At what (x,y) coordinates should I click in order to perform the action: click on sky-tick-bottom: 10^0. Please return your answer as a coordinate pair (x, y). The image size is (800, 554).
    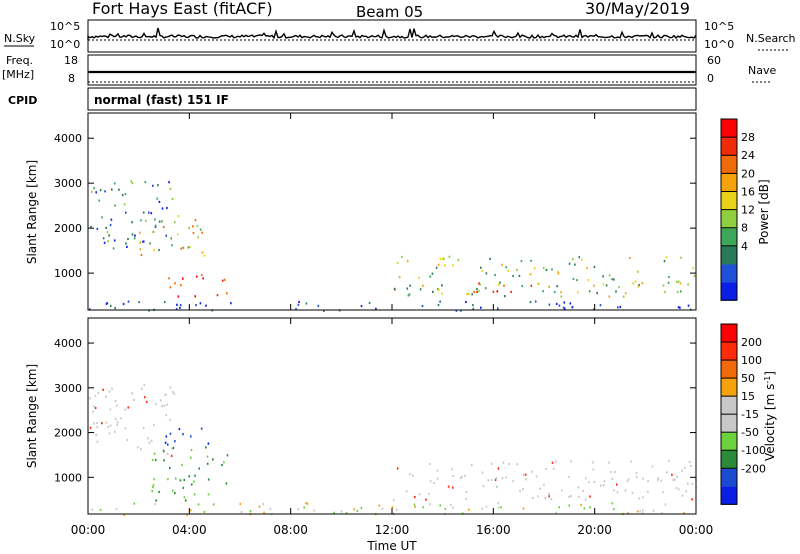
    Looking at the image, I should click on (65, 44).